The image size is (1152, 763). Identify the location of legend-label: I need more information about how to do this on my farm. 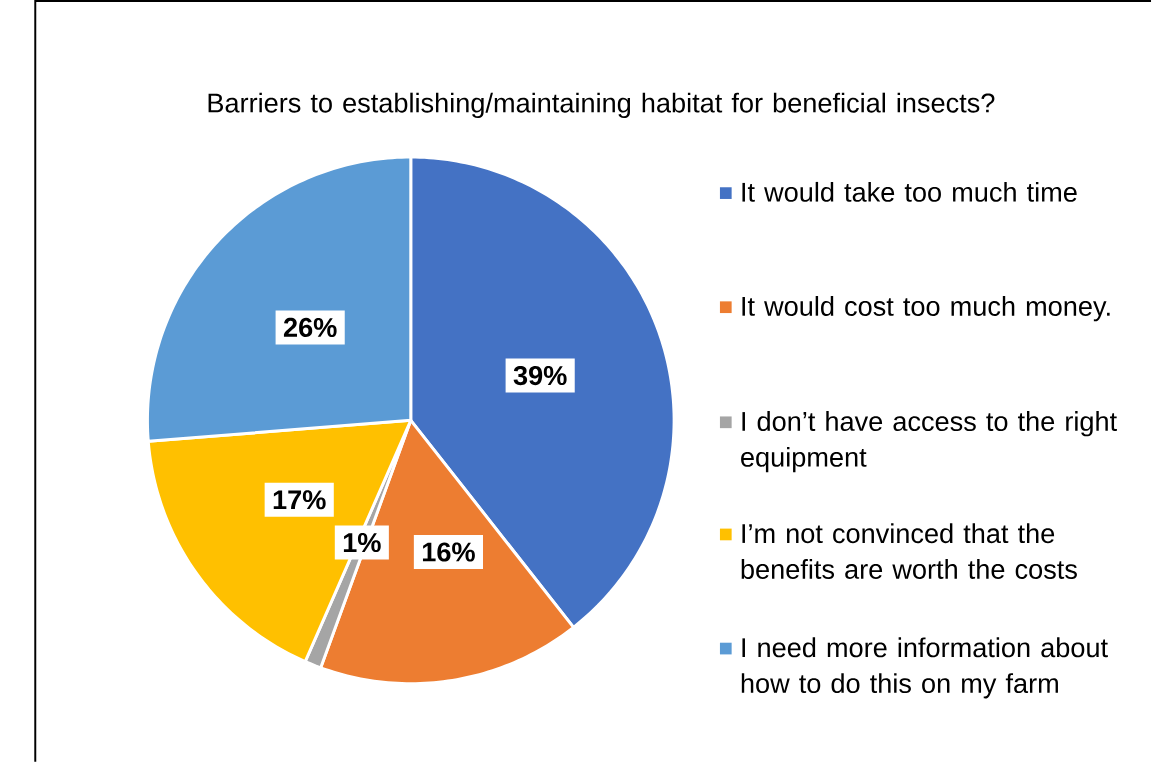
(924, 668).